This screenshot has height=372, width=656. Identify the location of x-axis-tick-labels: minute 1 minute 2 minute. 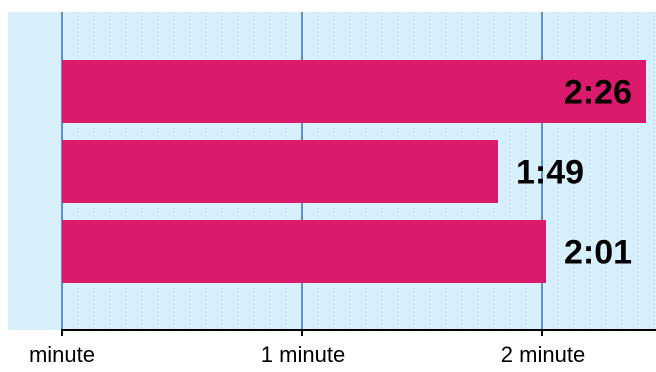
(307, 354).